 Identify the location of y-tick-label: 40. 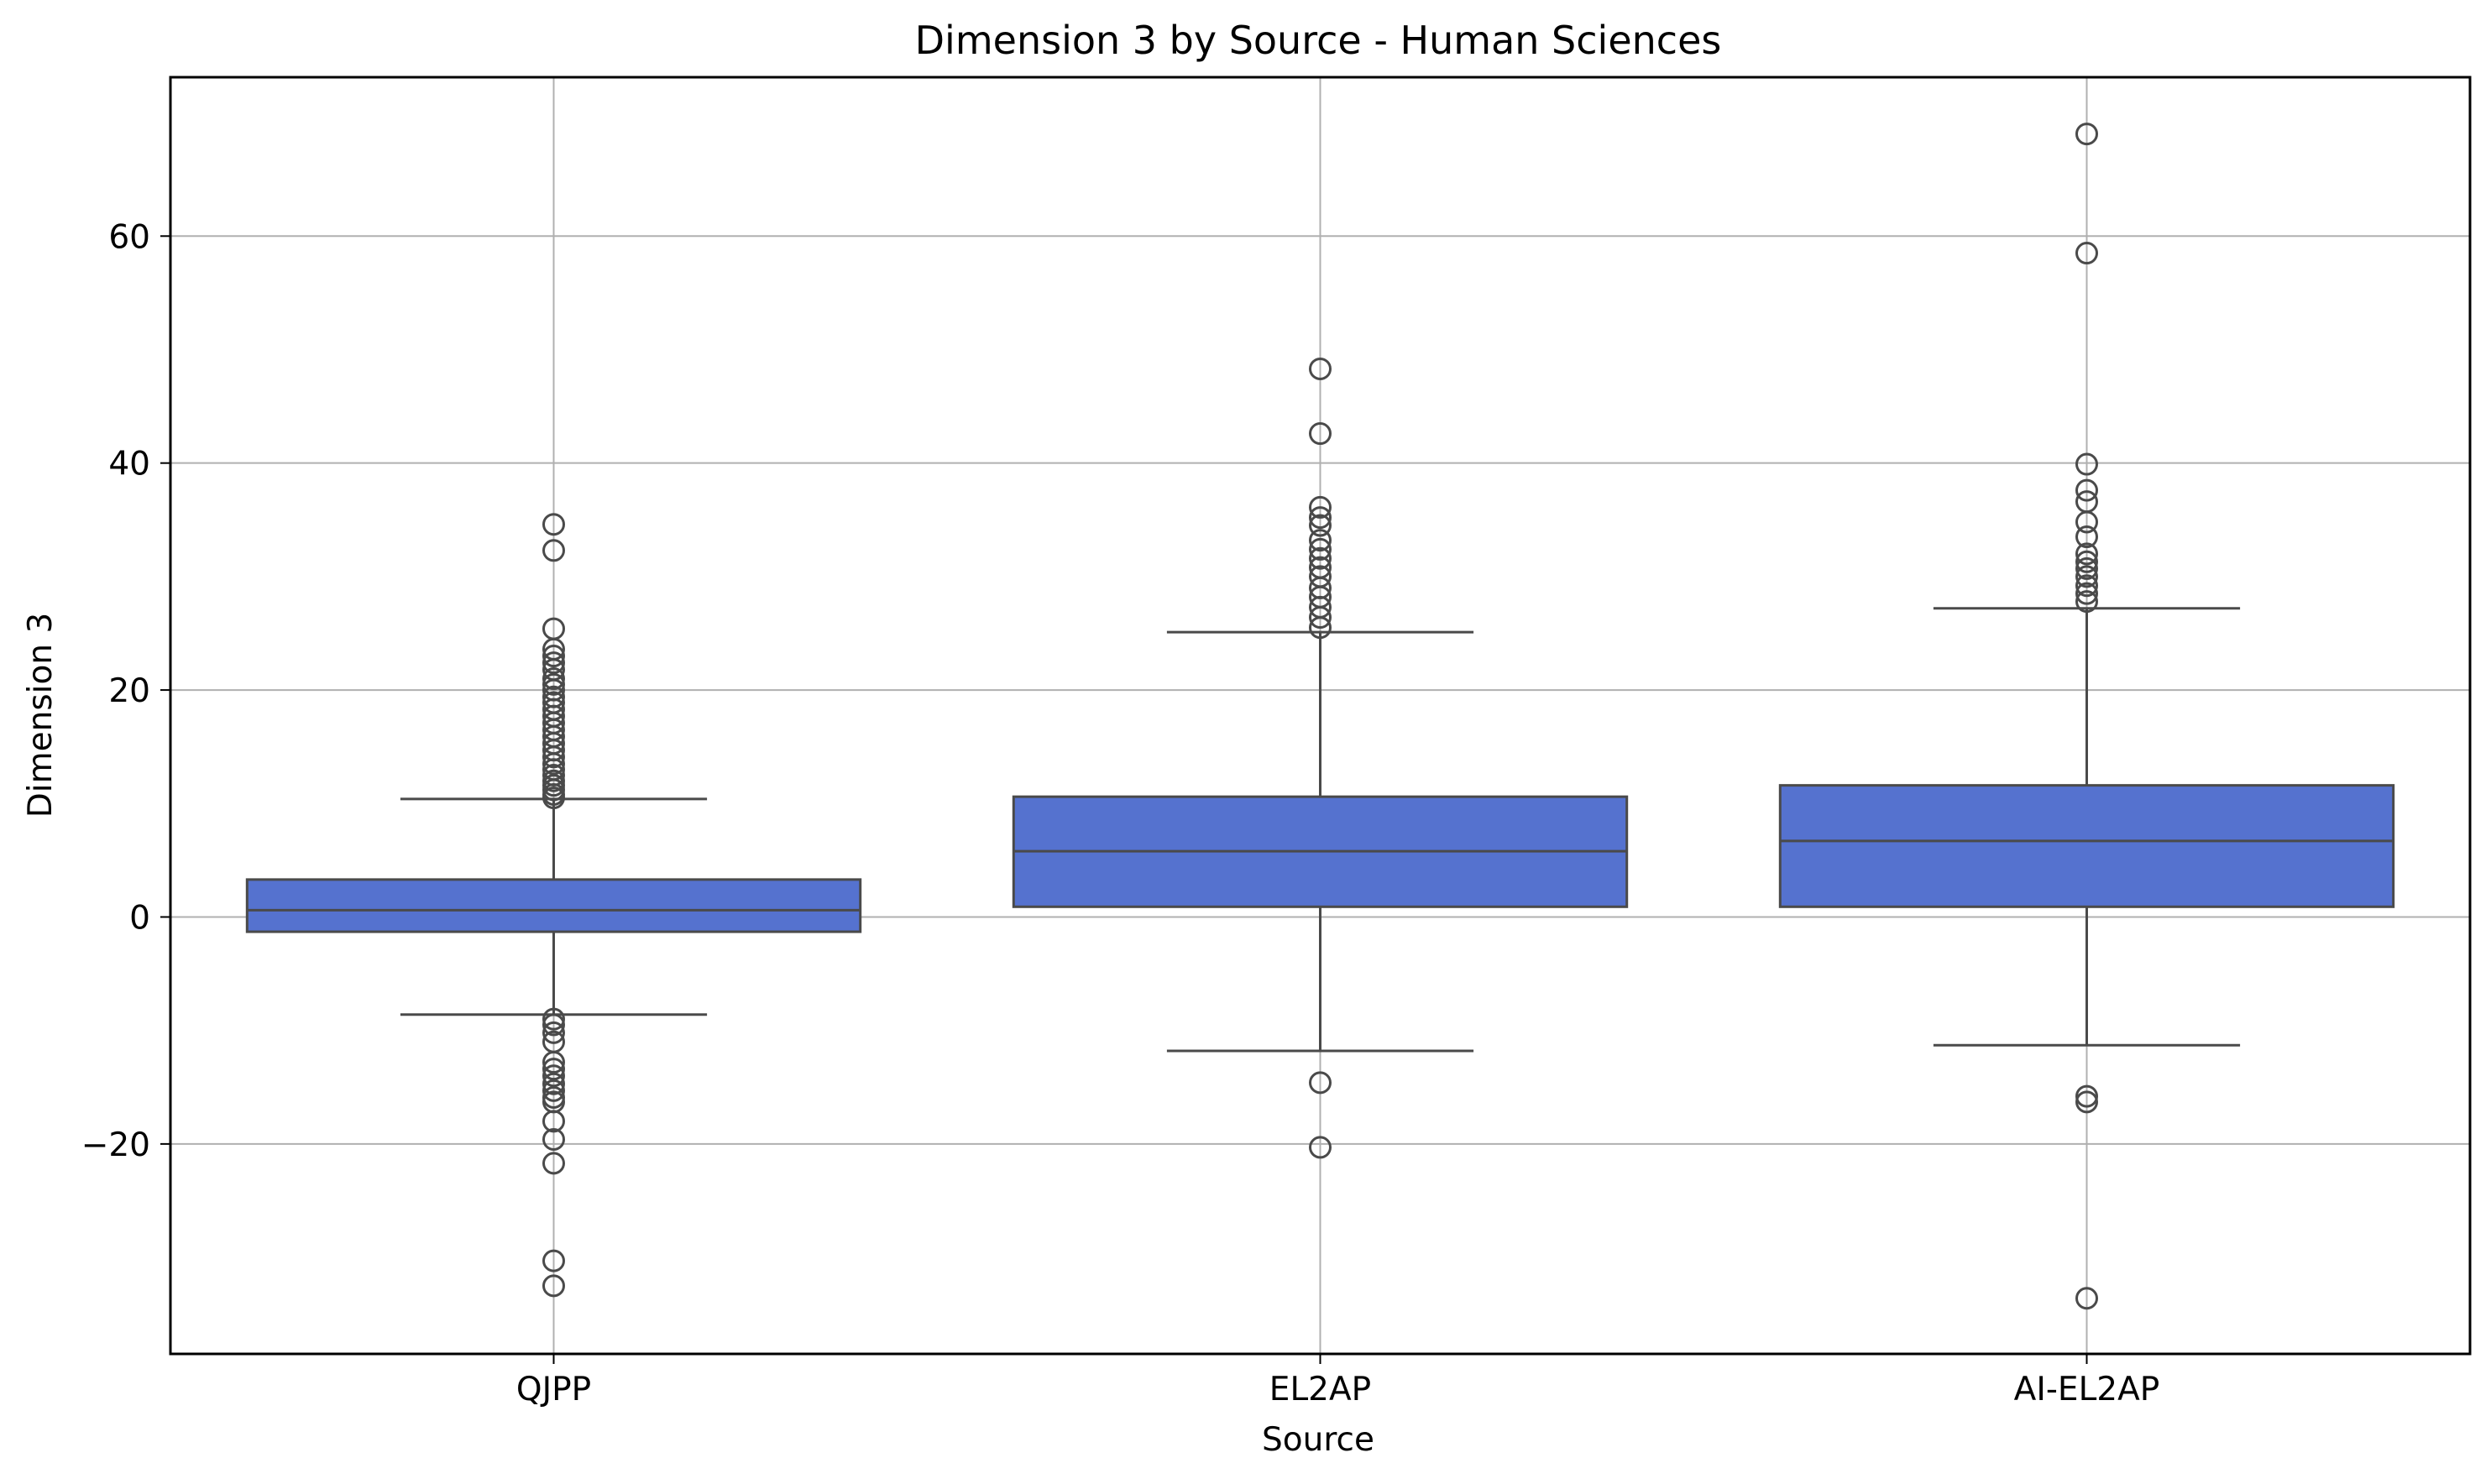
(129, 464).